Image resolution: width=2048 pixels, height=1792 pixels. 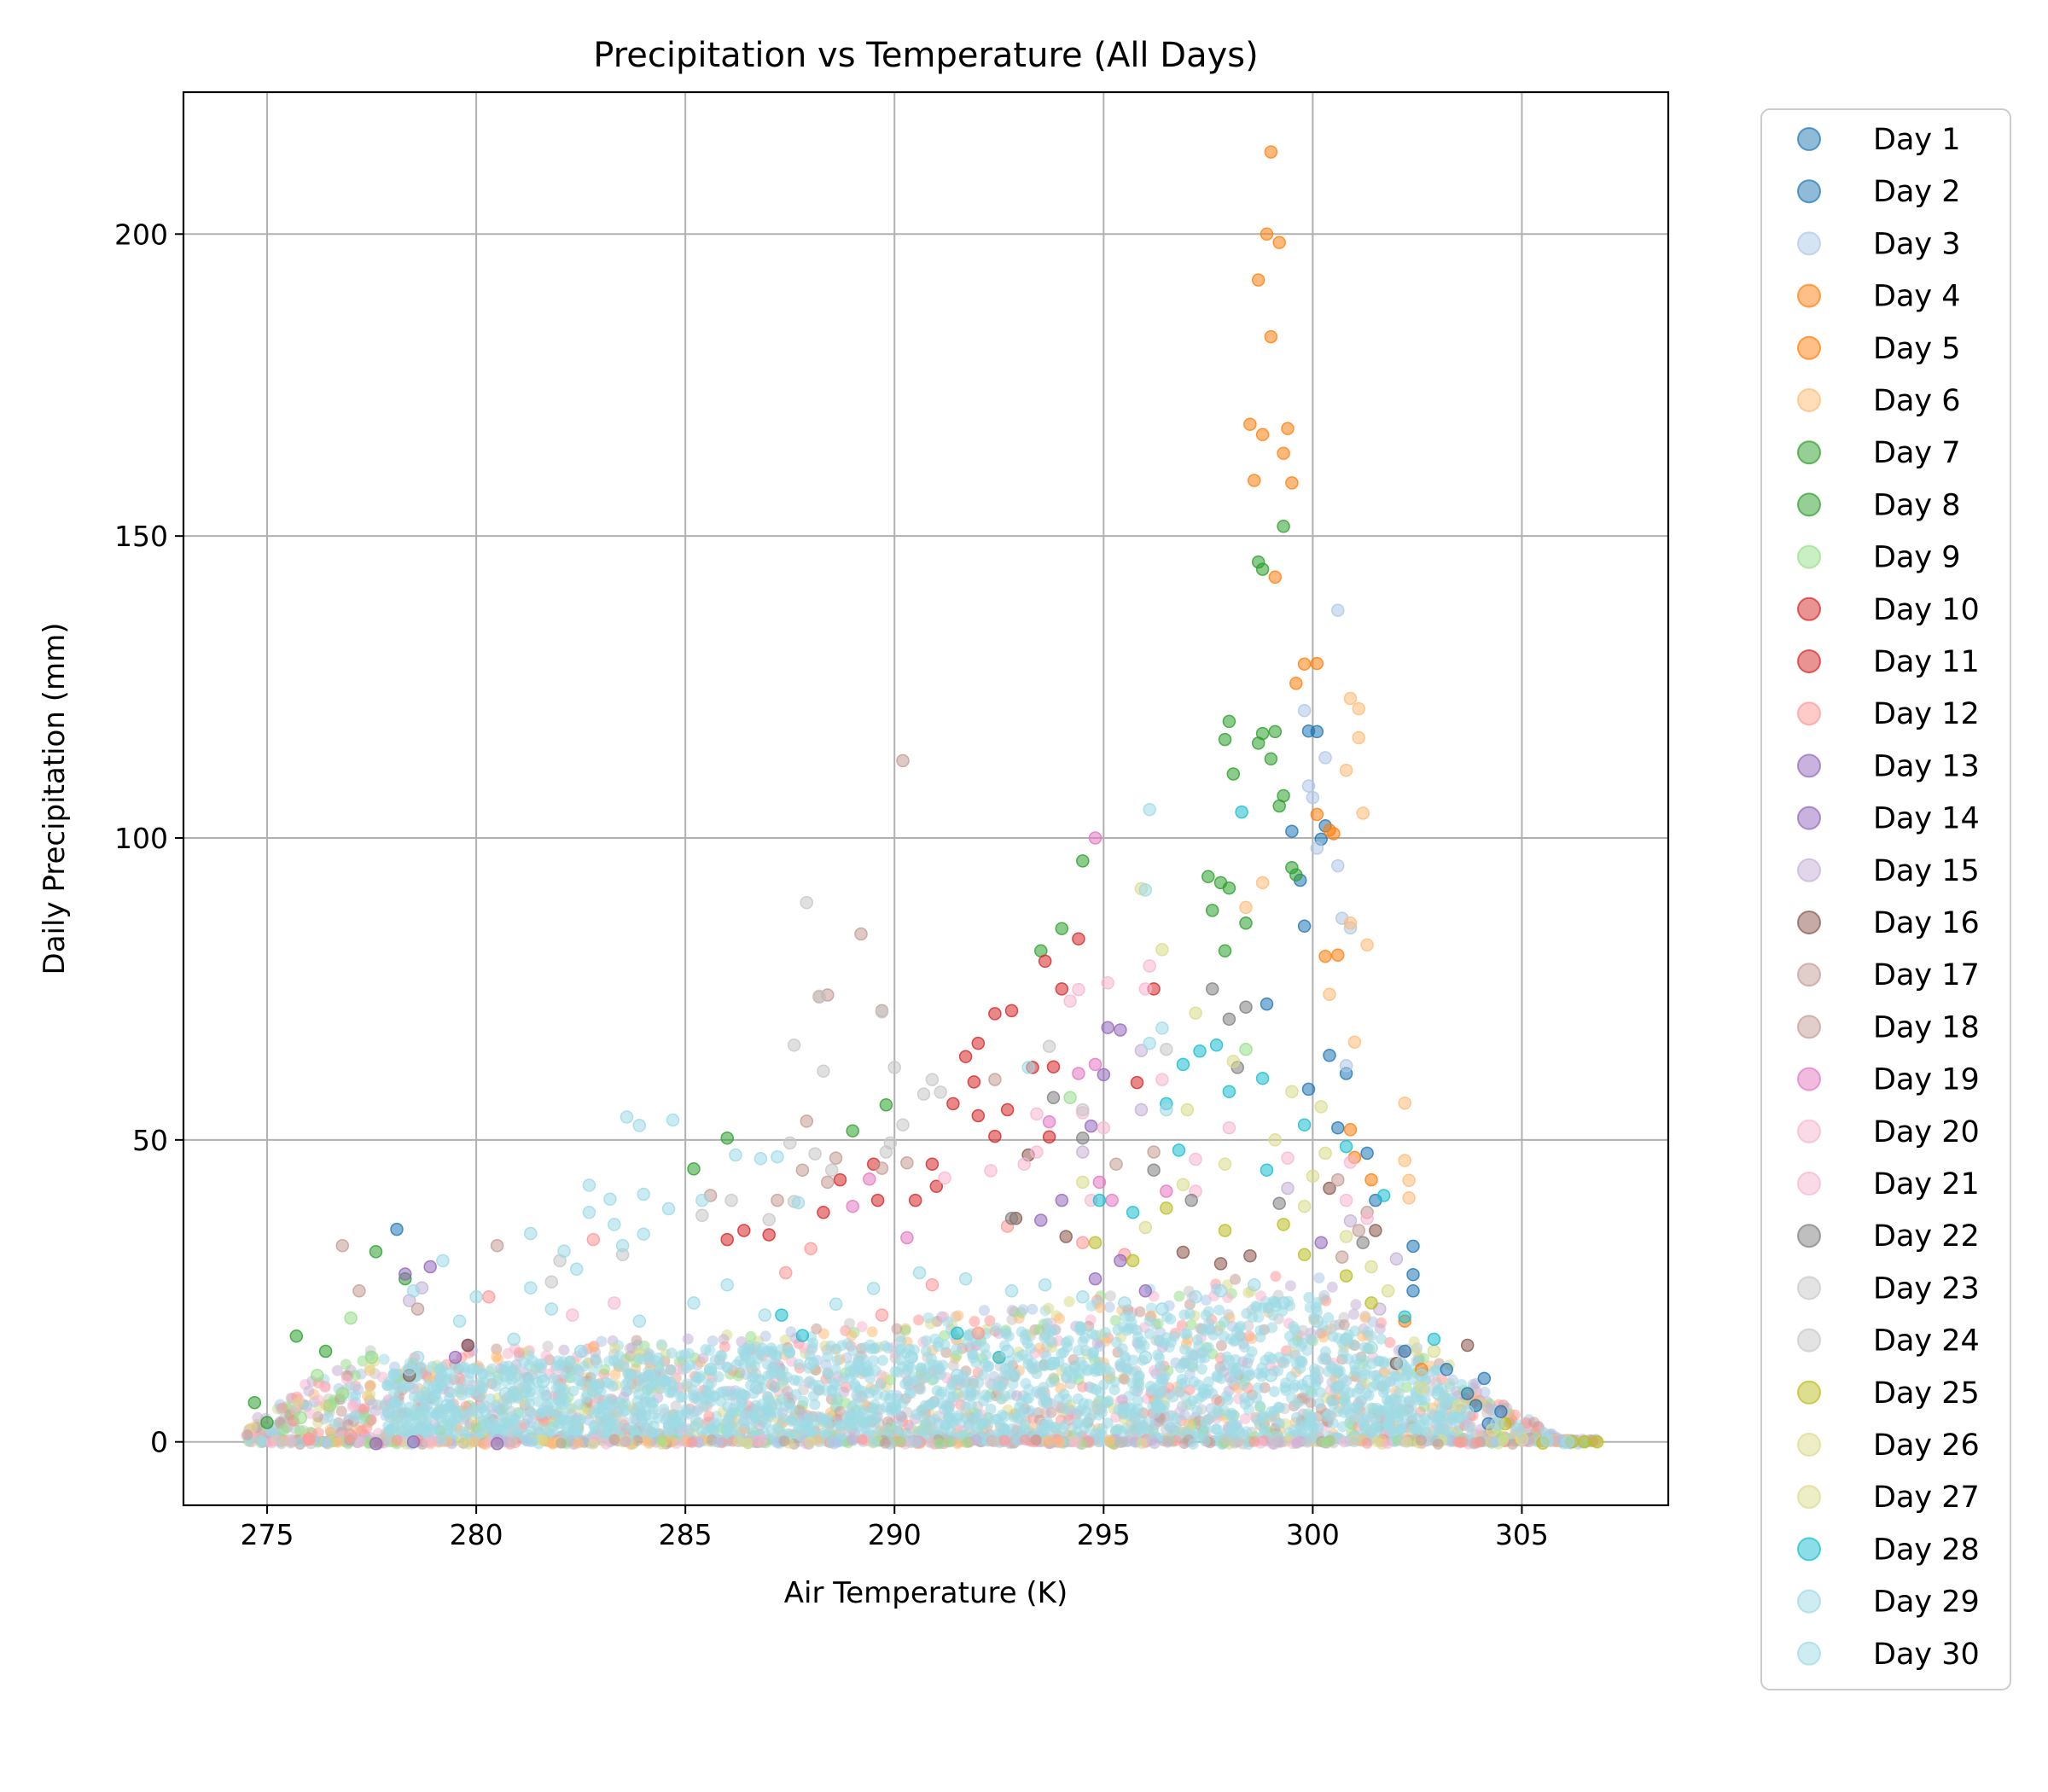 What do you see at coordinates (1927, 662) in the screenshot?
I see `legend-label: Day 11` at bounding box center [1927, 662].